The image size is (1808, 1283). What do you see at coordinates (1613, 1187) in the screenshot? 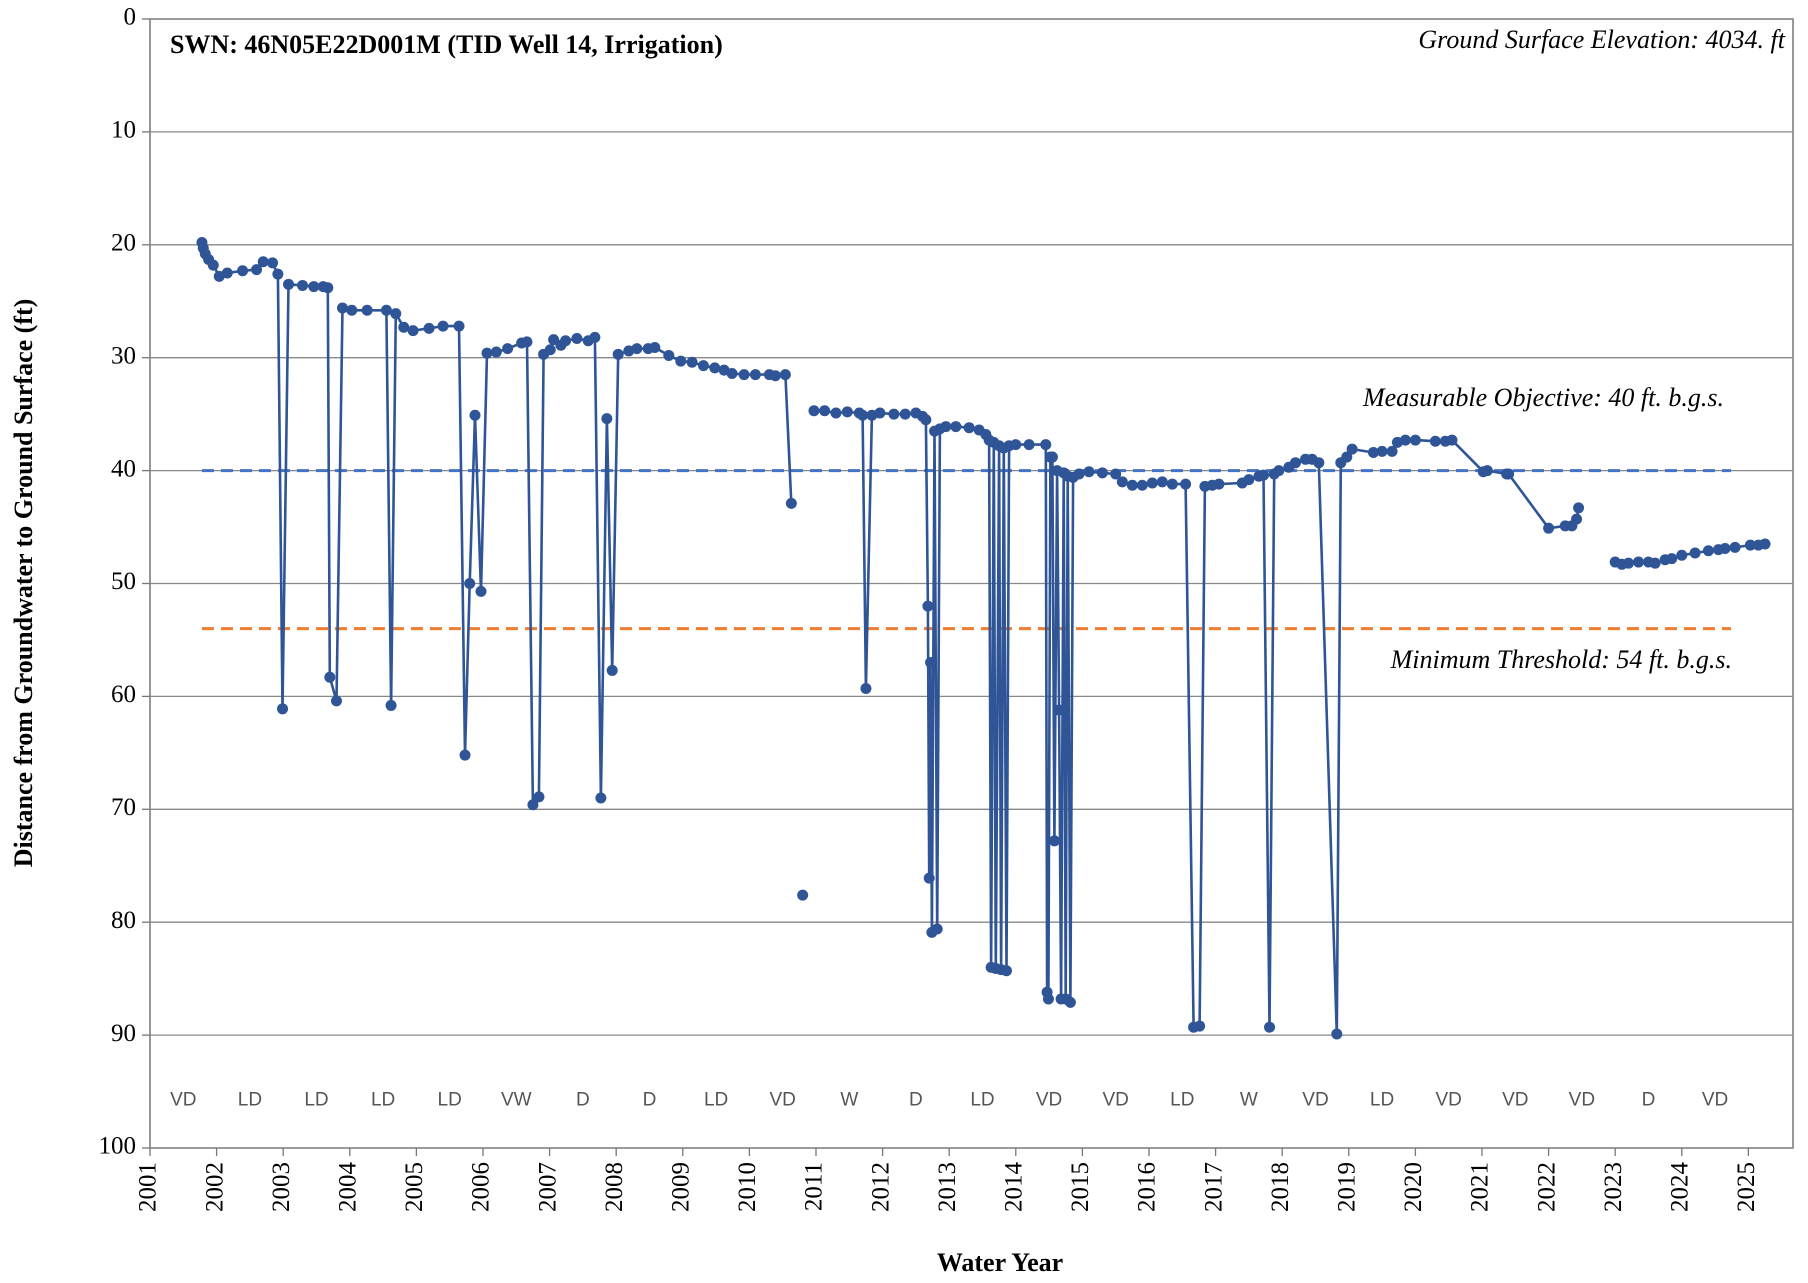
I see `x-tick-label: 2023` at bounding box center [1613, 1187].